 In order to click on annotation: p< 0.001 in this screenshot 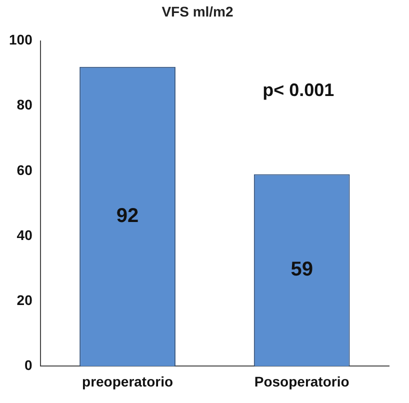, I will do `click(298, 90)`.